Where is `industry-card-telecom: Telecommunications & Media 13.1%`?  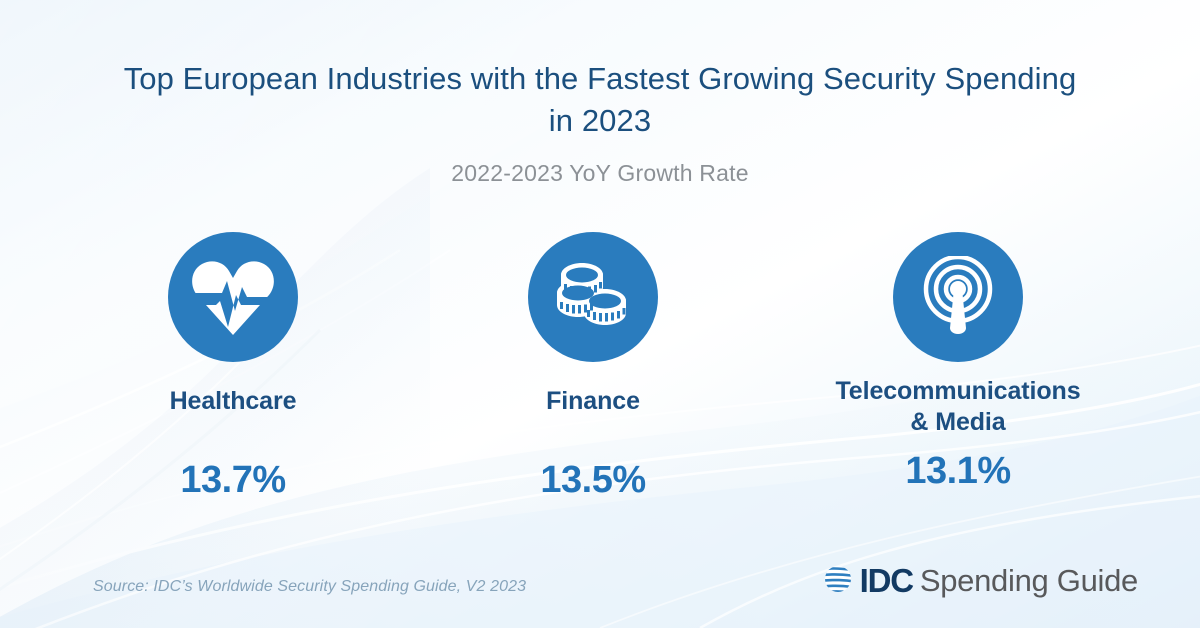 industry-card-telecom: Telecommunications & Media 13.1% is located at coordinates (958, 362).